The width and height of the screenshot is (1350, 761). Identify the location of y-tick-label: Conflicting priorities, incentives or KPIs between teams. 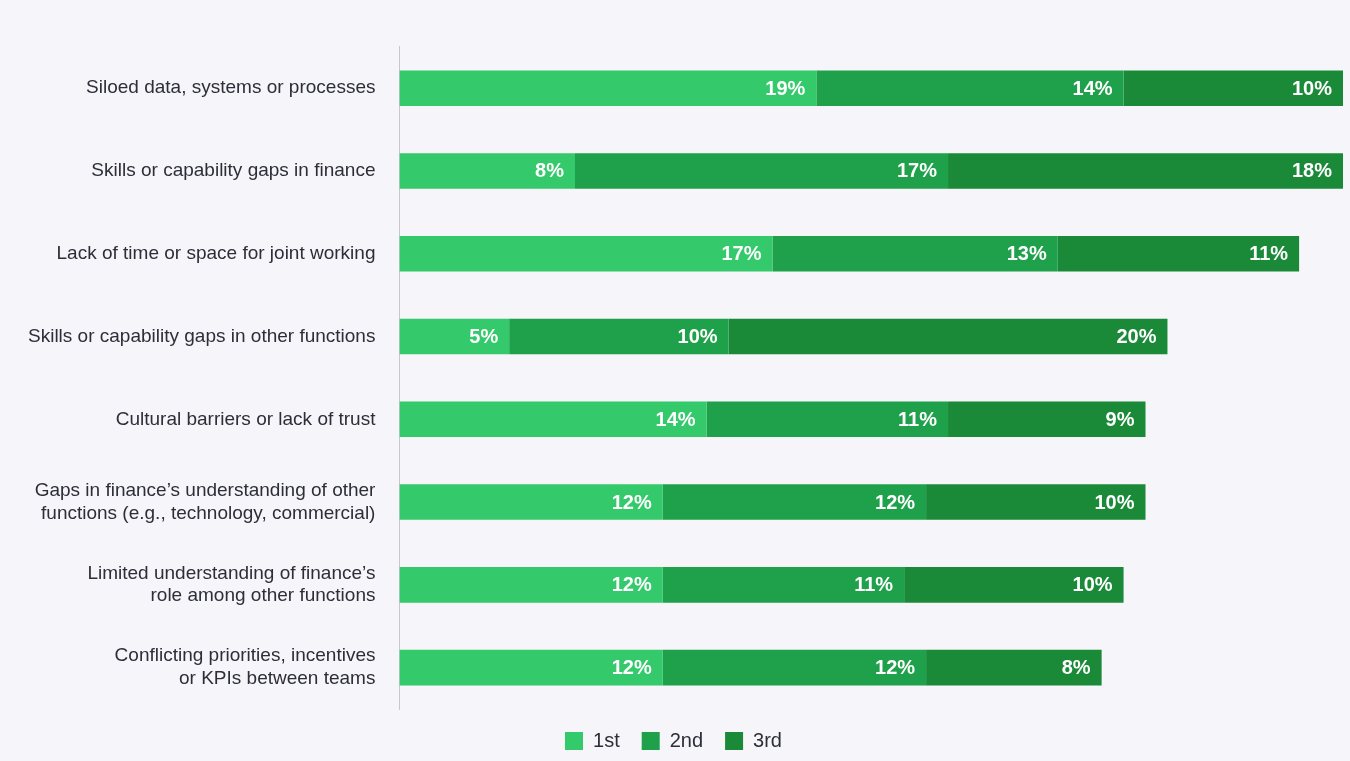
(245, 666).